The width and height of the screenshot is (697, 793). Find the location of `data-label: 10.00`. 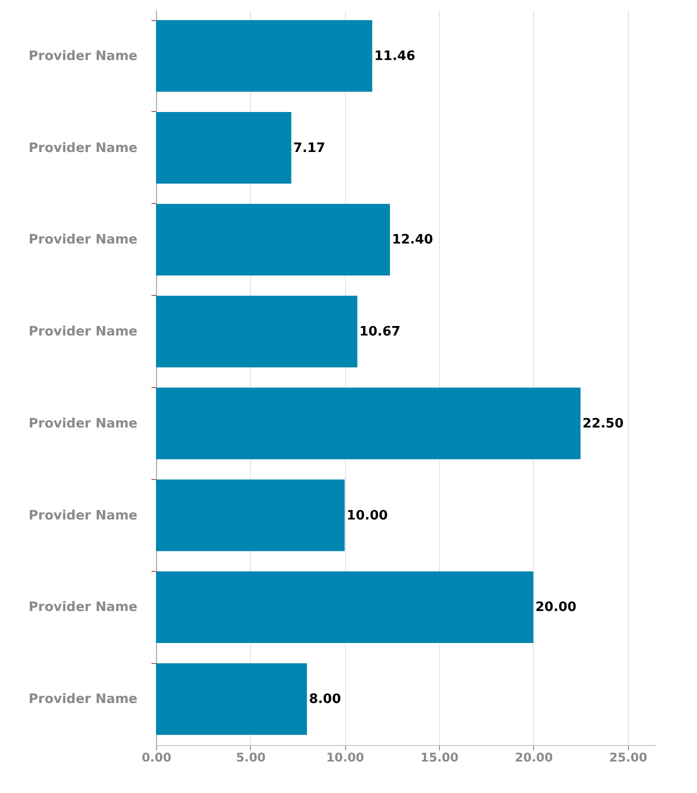

data-label: 10.00 is located at coordinates (367, 516).